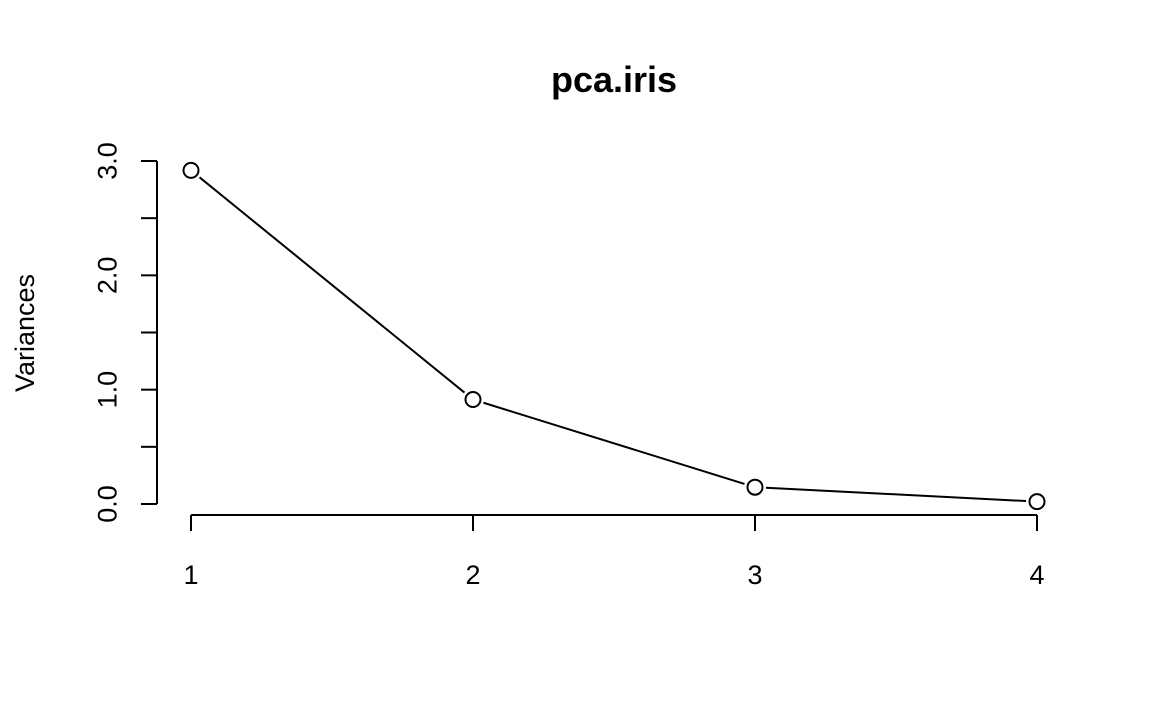 This screenshot has width=1152, height=716. What do you see at coordinates (190, 575) in the screenshot?
I see `x-tick-label: 1` at bounding box center [190, 575].